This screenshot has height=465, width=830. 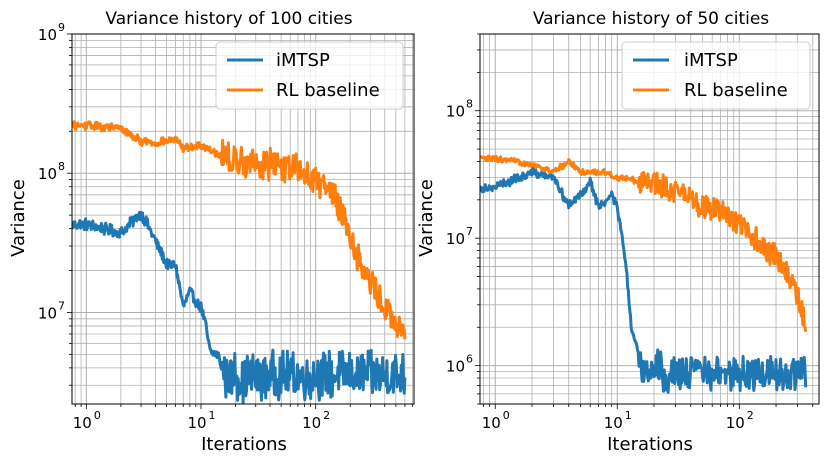 I want to click on chart-title: Variance history of 50 cities, so click(x=651, y=19).